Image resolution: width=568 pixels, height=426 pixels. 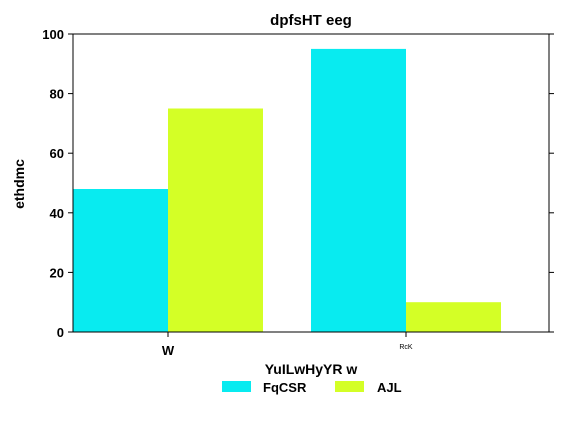 What do you see at coordinates (168, 350) in the screenshot?
I see `x-tick-label-w: W` at bounding box center [168, 350].